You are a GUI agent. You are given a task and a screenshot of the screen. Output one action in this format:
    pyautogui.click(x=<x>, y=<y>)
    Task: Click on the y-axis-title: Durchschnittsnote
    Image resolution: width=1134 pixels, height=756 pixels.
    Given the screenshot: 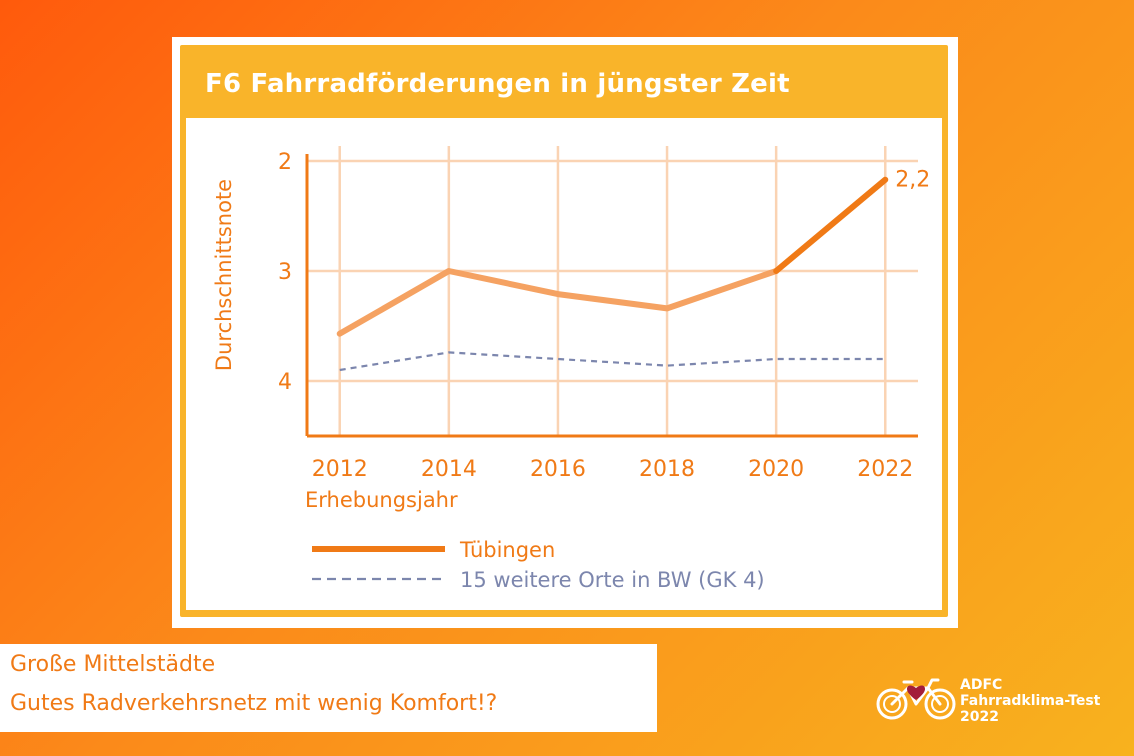 What is the action you would take?
    pyautogui.click(x=224, y=275)
    